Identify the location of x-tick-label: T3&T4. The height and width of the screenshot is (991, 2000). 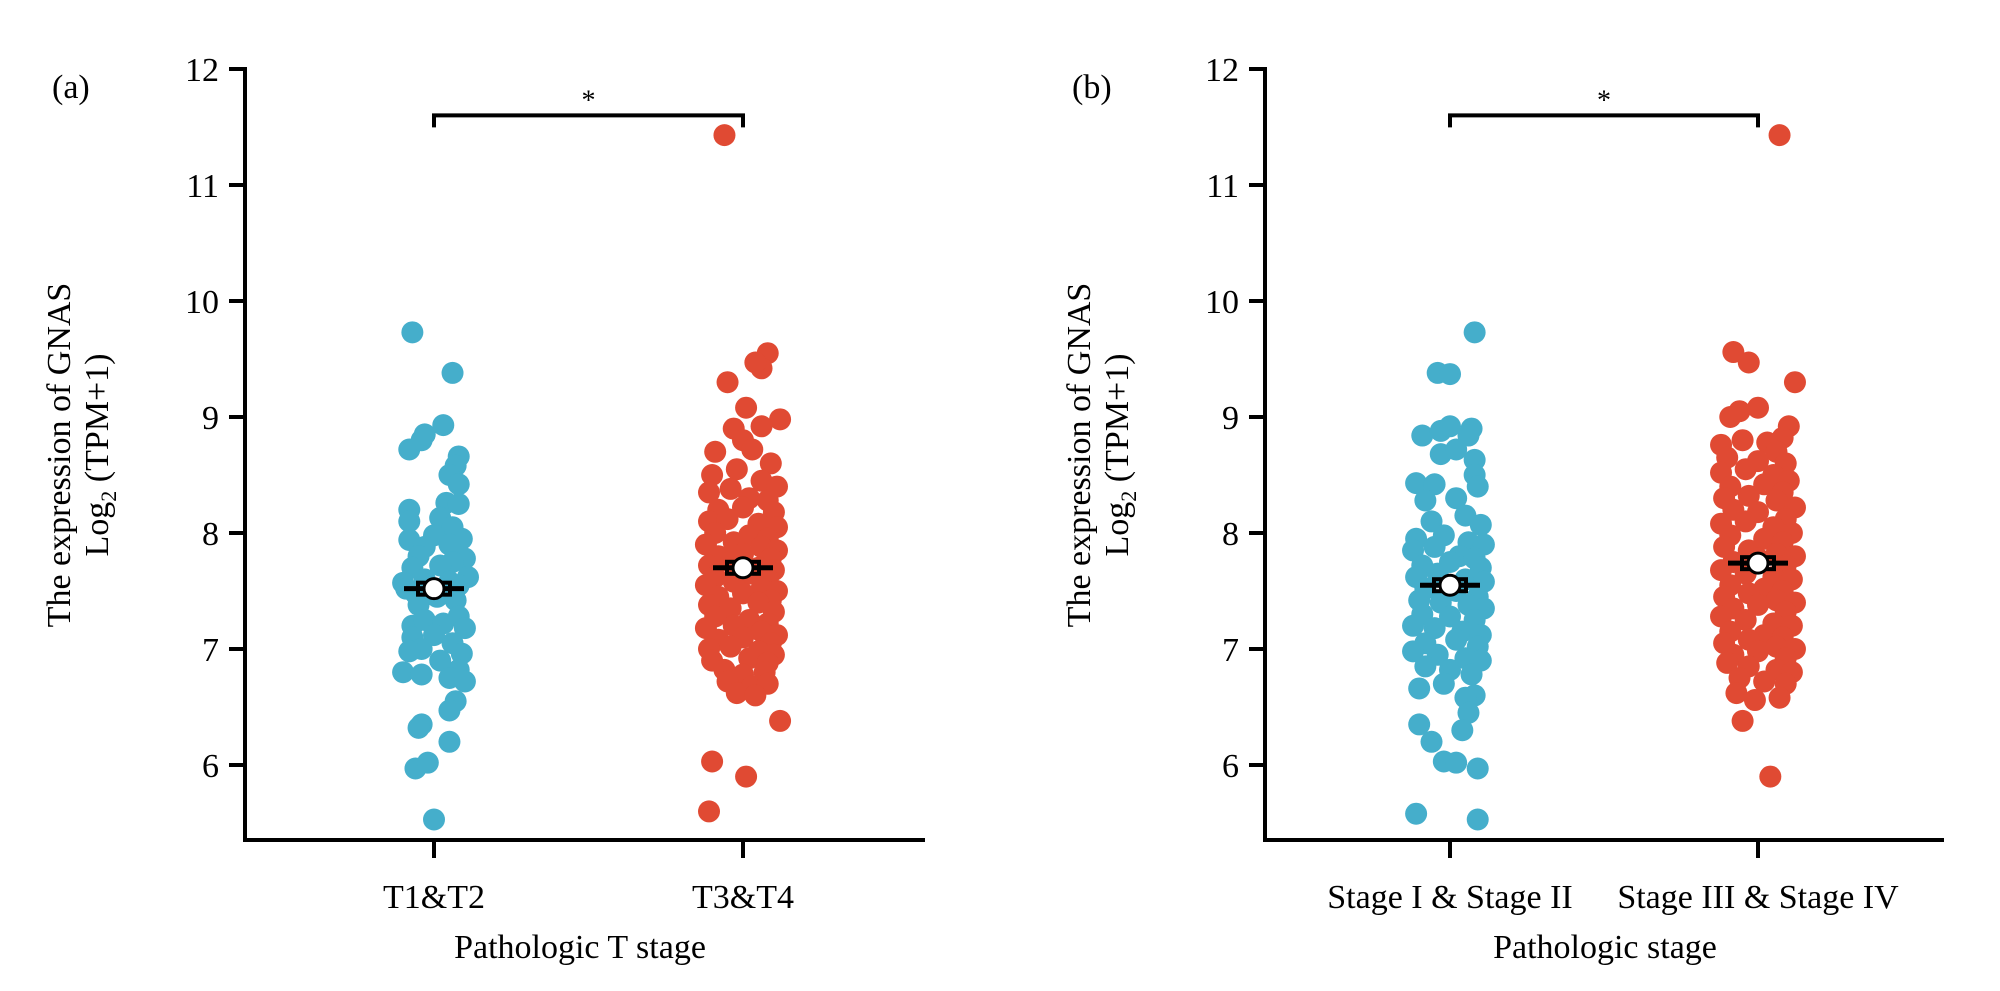
(743, 897).